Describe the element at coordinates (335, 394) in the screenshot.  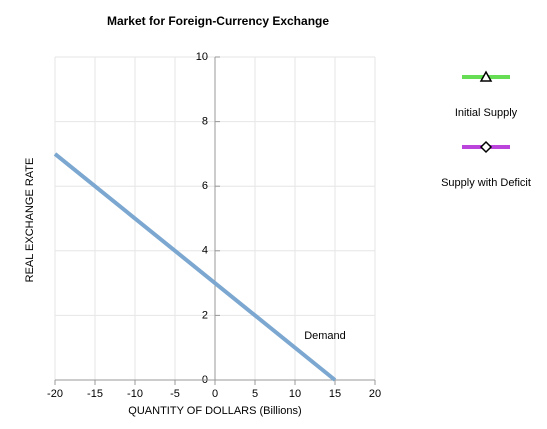
I see `x-tick-label: 15` at that location.